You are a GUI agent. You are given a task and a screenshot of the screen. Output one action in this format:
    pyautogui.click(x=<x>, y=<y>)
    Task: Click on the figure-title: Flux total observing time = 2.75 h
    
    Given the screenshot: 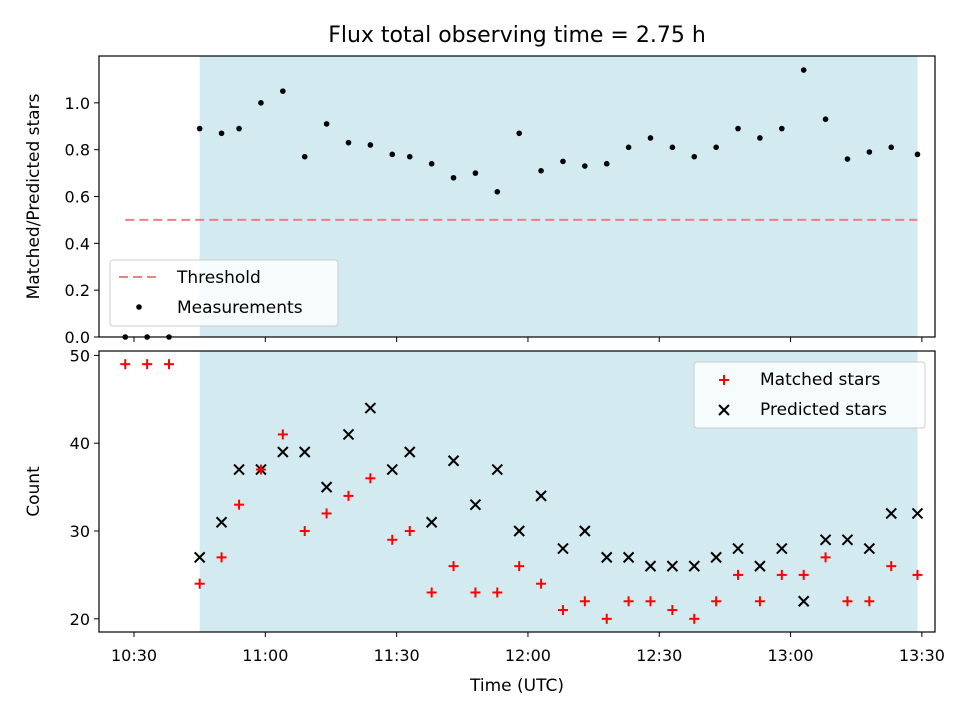 What is the action you would take?
    pyautogui.click(x=517, y=35)
    